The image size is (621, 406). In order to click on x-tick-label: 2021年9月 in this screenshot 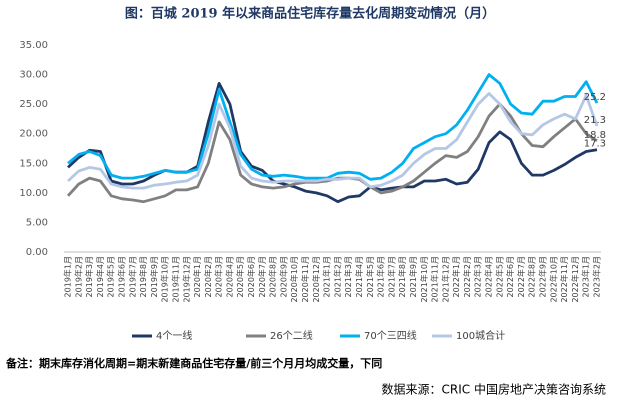, I will do `click(413, 276)`.